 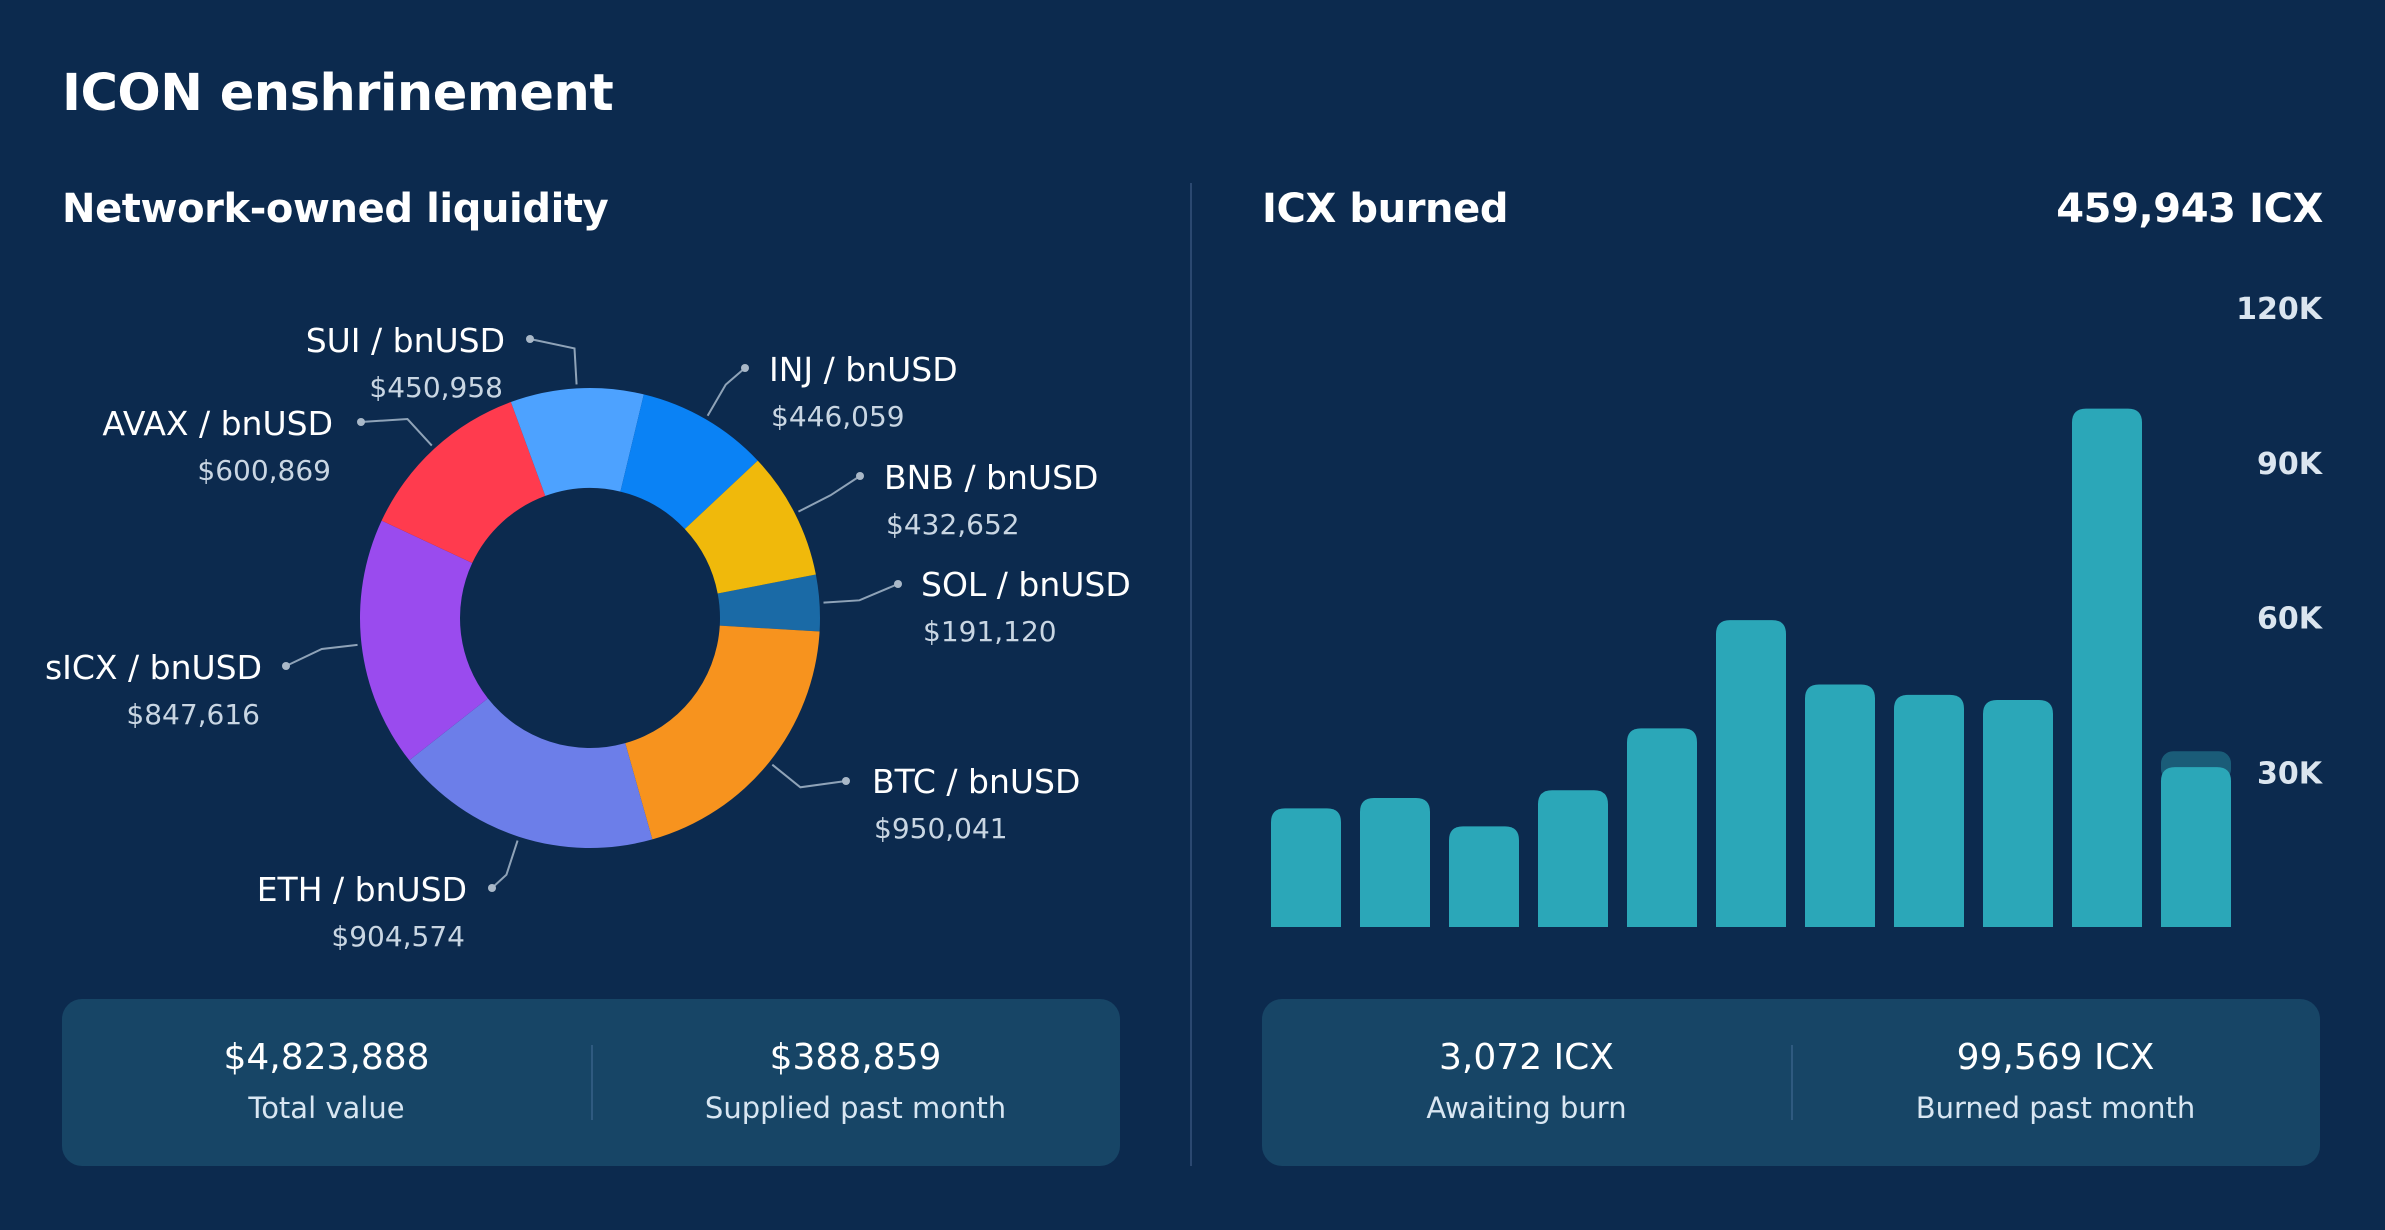 What do you see at coordinates (1385, 209) in the screenshot?
I see `burn-section-title: ICX burned` at bounding box center [1385, 209].